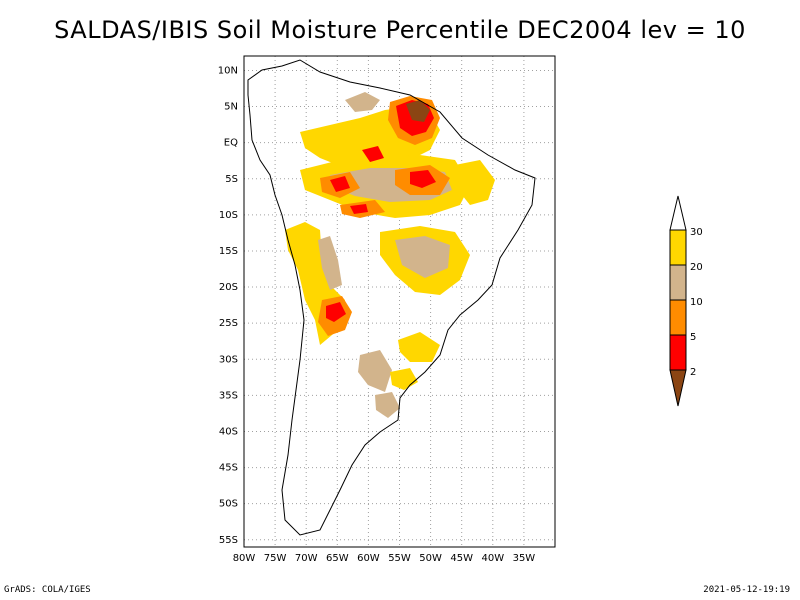  What do you see at coordinates (275, 558) in the screenshot?
I see `lon-tick-label: 75W` at bounding box center [275, 558].